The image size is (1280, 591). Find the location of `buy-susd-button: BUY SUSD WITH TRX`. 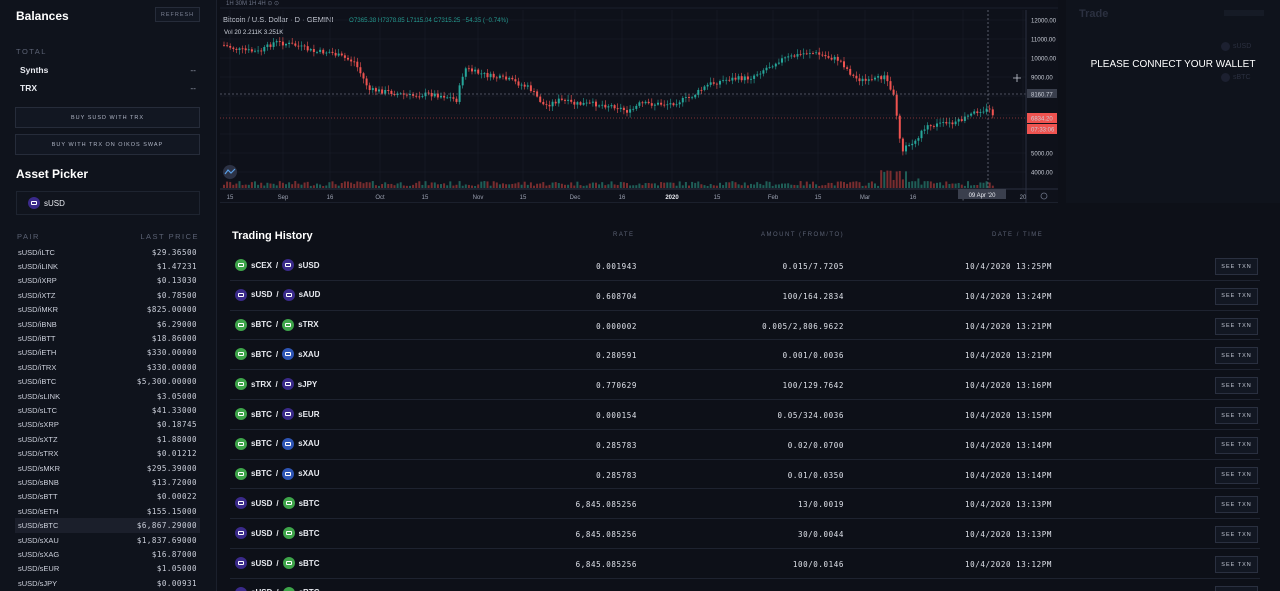

buy-susd-button: BUY SUSD WITH TRX is located at coordinates (107, 117).